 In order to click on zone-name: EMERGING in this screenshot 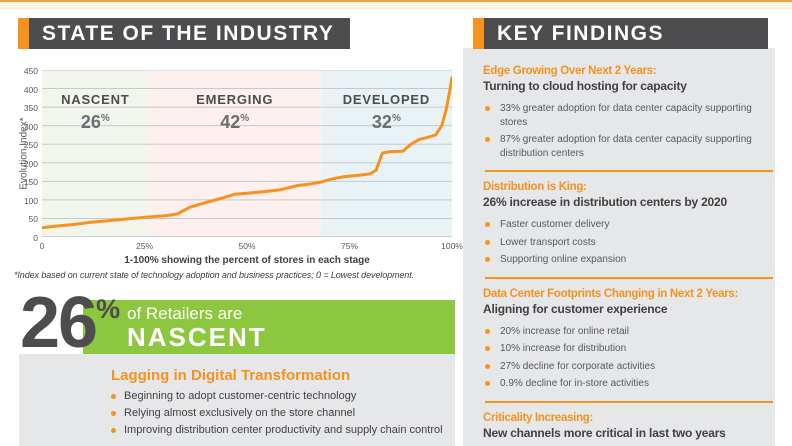, I will do `click(235, 99)`.